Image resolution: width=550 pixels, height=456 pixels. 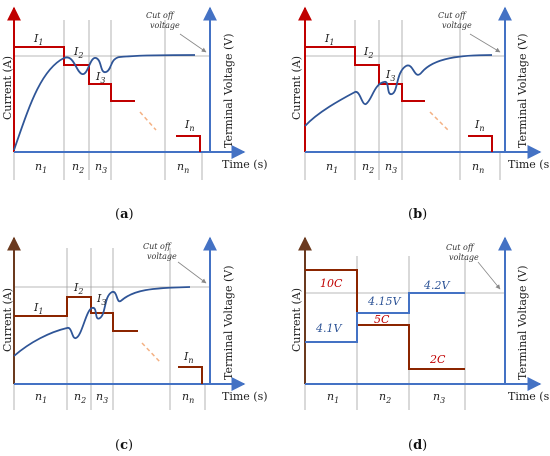 What do you see at coordinates (436, 285) in the screenshot?
I see `panel-d-label-4-2v: 4.2V` at bounding box center [436, 285].